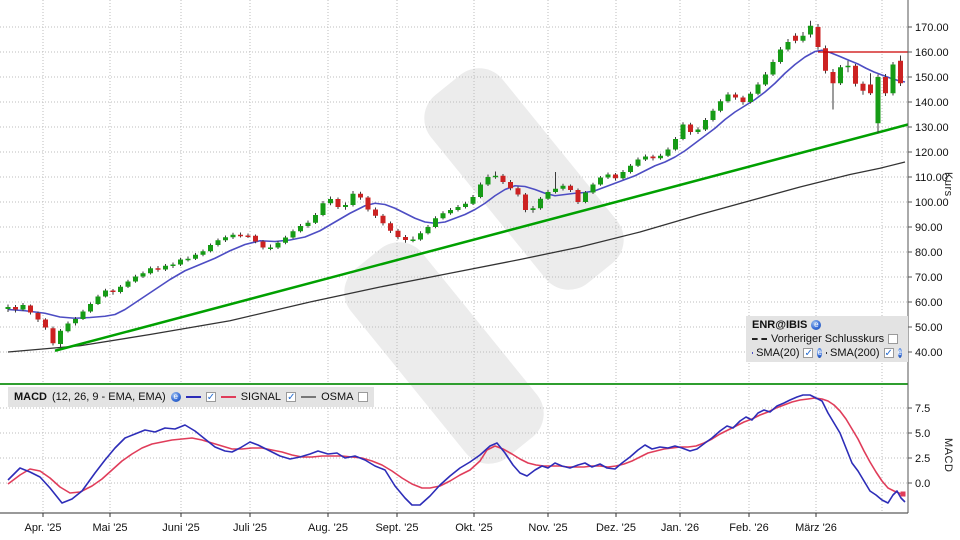 Image resolution: width=960 pixels, height=540 pixels. I want to click on instrument-info-icon: e, so click(816, 325).